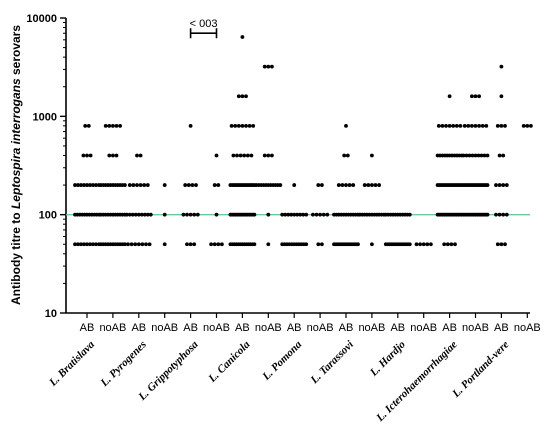 The width and height of the screenshot is (550, 442). I want to click on y-tick-label: 10000, so click(41, 19).